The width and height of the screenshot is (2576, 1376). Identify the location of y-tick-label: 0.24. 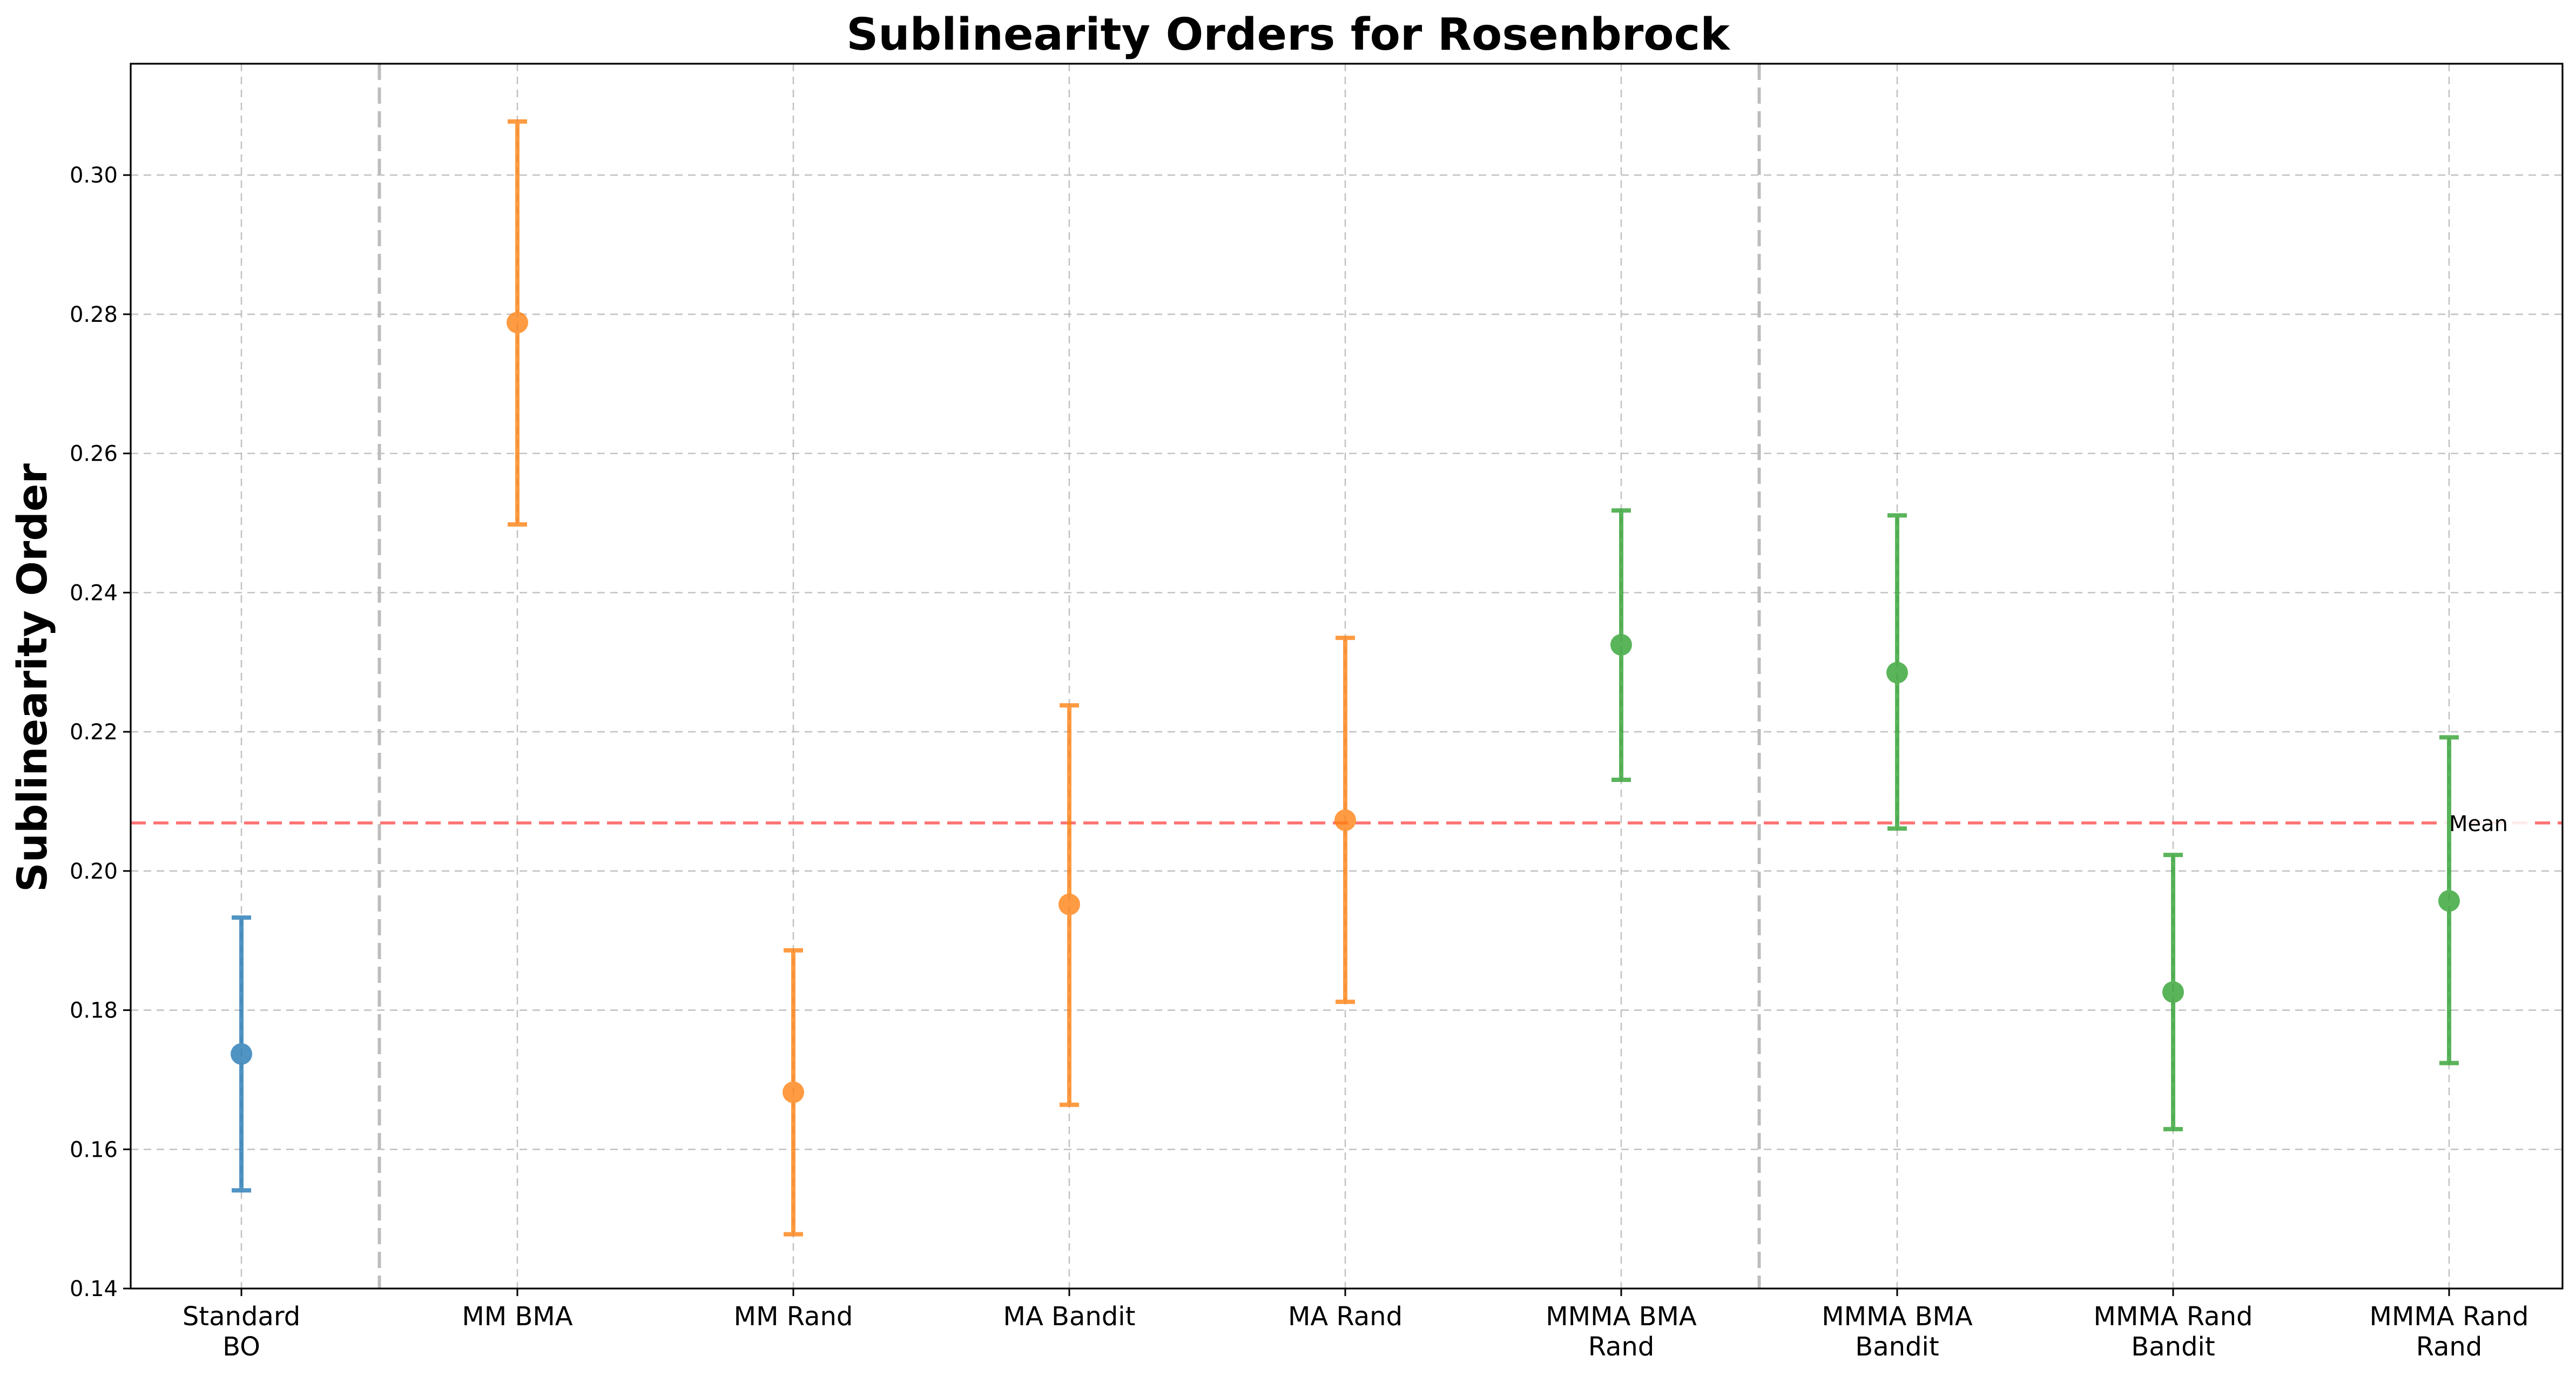
(94, 593).